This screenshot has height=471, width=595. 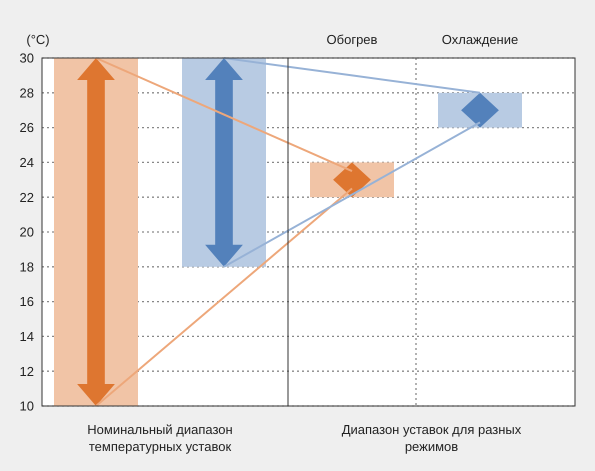 What do you see at coordinates (27, 162) in the screenshot?
I see `y-tick-label: 24` at bounding box center [27, 162].